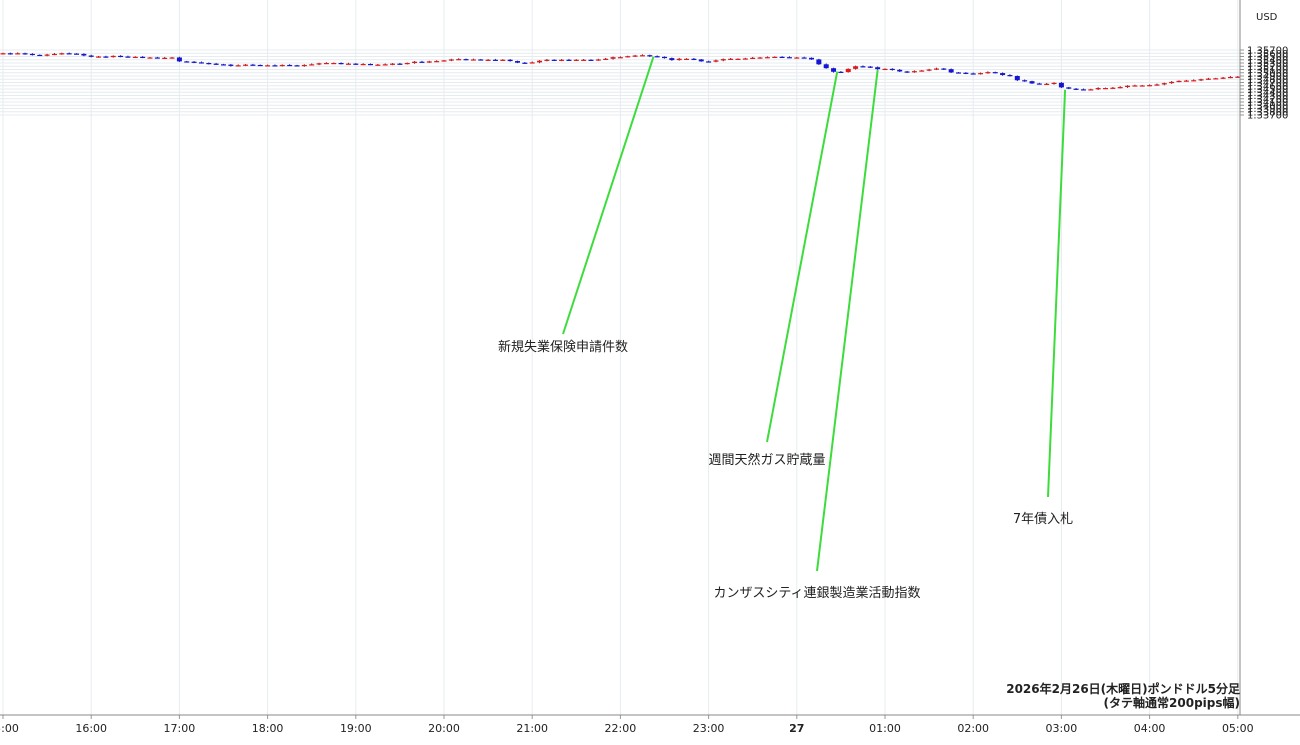 This screenshot has width=1300, height=745. Describe the element at coordinates (816, 593) in the screenshot. I see `annotation-label: カンザスシティ連銀製造業活動指数` at that location.